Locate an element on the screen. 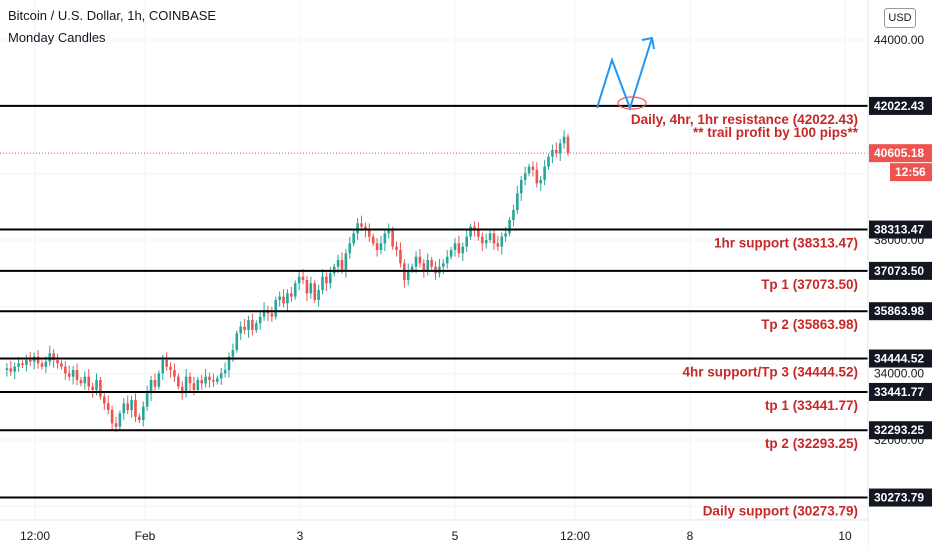 Image resolution: width=932 pixels, height=550 pixels. time-axis: 12:00 Feb 3 5 12:00 8 10 is located at coordinates (434, 534).